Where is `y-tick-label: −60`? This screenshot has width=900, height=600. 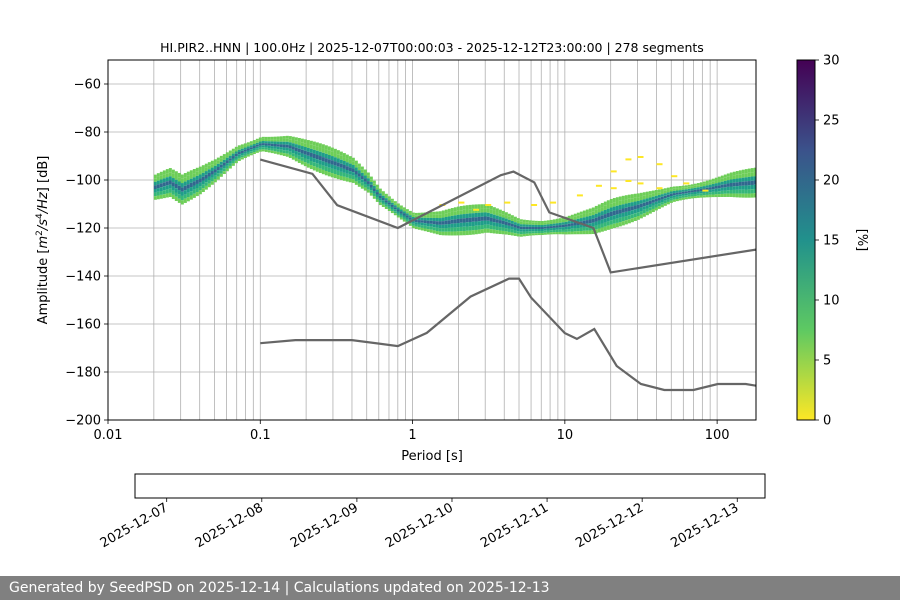
y-tick-label: −60 is located at coordinates (87, 85).